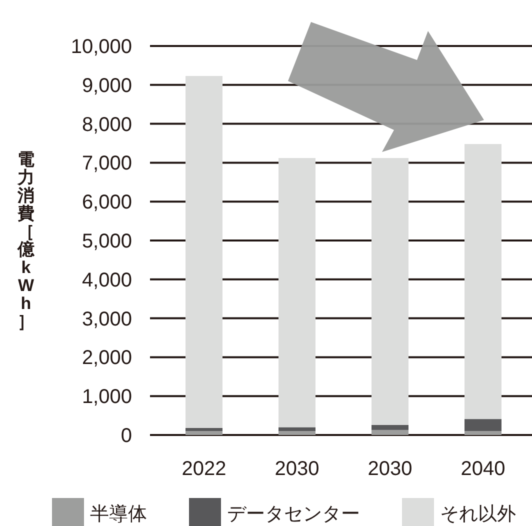 The height and width of the screenshot is (526, 532). What do you see at coordinates (107, 163) in the screenshot?
I see `y-tick-label: 7,000` at bounding box center [107, 163].